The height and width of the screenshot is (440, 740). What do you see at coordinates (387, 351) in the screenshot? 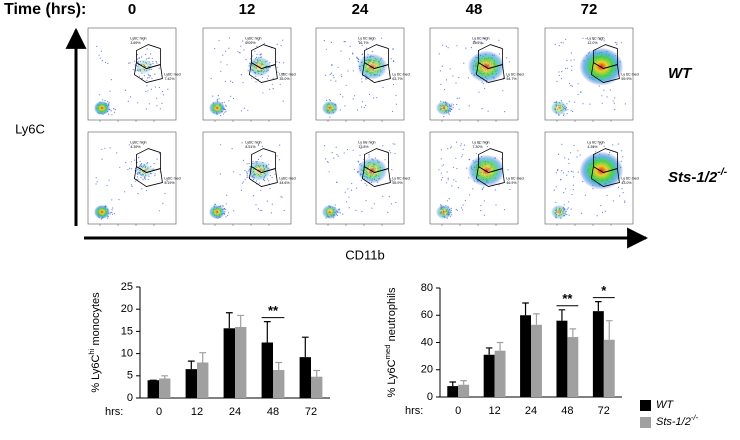
I see `label-sup: med` at bounding box center [387, 351].